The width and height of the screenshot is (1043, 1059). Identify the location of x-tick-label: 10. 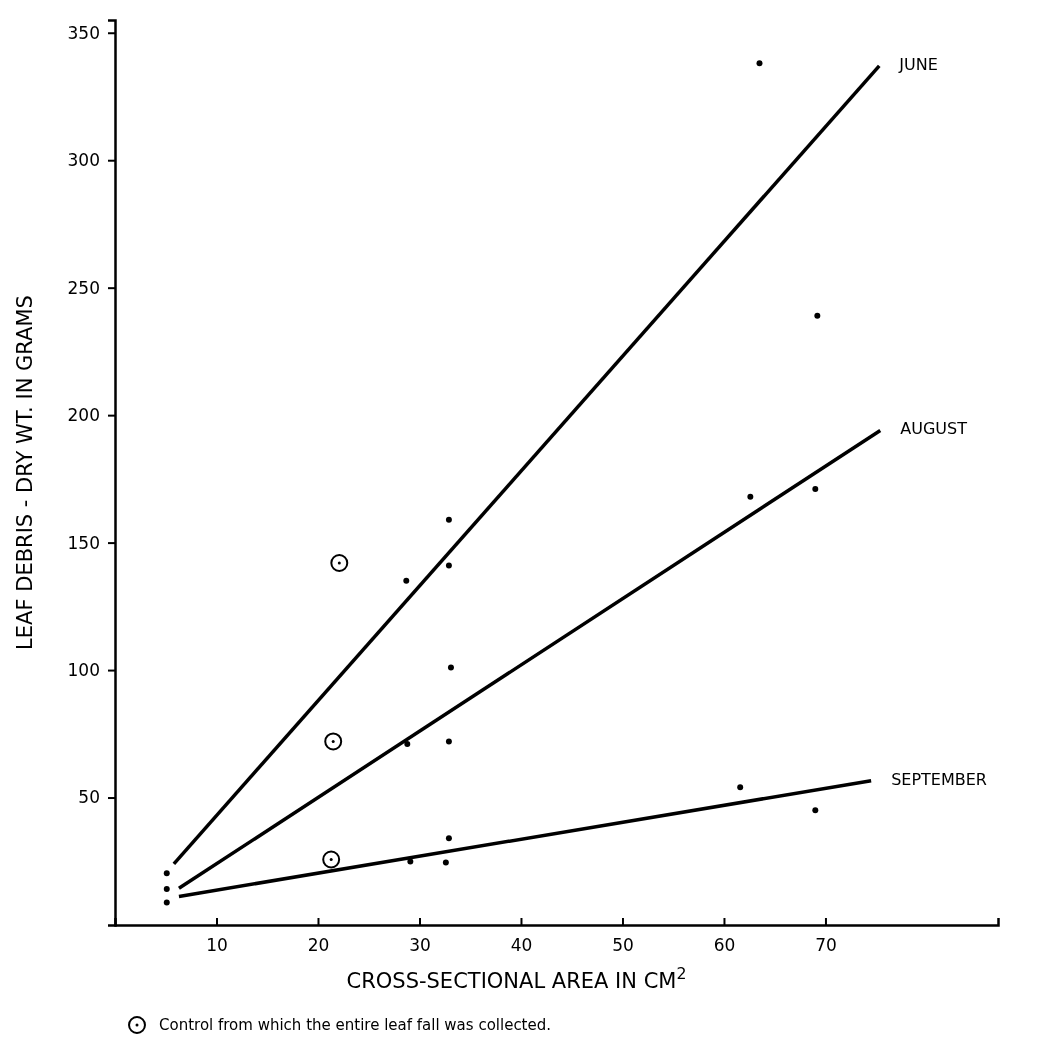
(217, 945).